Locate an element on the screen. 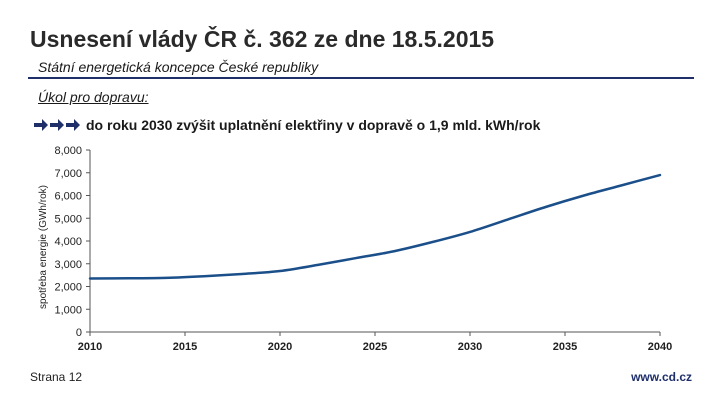 This screenshot has width=720, height=405. title-divider is located at coordinates (361, 78).